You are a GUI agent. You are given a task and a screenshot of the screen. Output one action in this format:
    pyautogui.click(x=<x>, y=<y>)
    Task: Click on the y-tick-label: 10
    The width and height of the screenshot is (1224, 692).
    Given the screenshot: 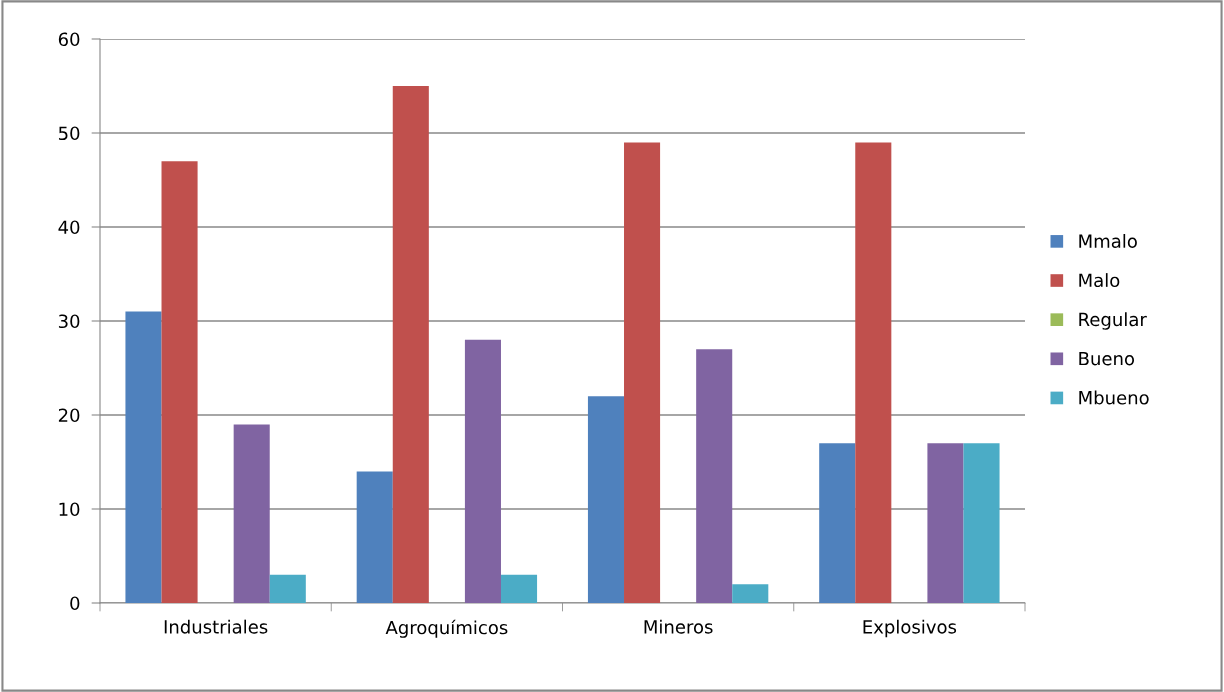 What is the action you would take?
    pyautogui.click(x=69, y=509)
    